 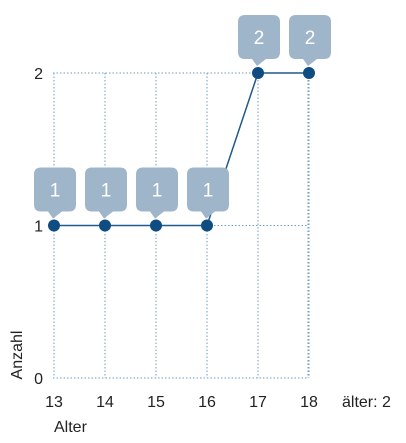 What do you see at coordinates (366, 402) in the screenshot?
I see `overflow-annotation: älter: 2` at bounding box center [366, 402].